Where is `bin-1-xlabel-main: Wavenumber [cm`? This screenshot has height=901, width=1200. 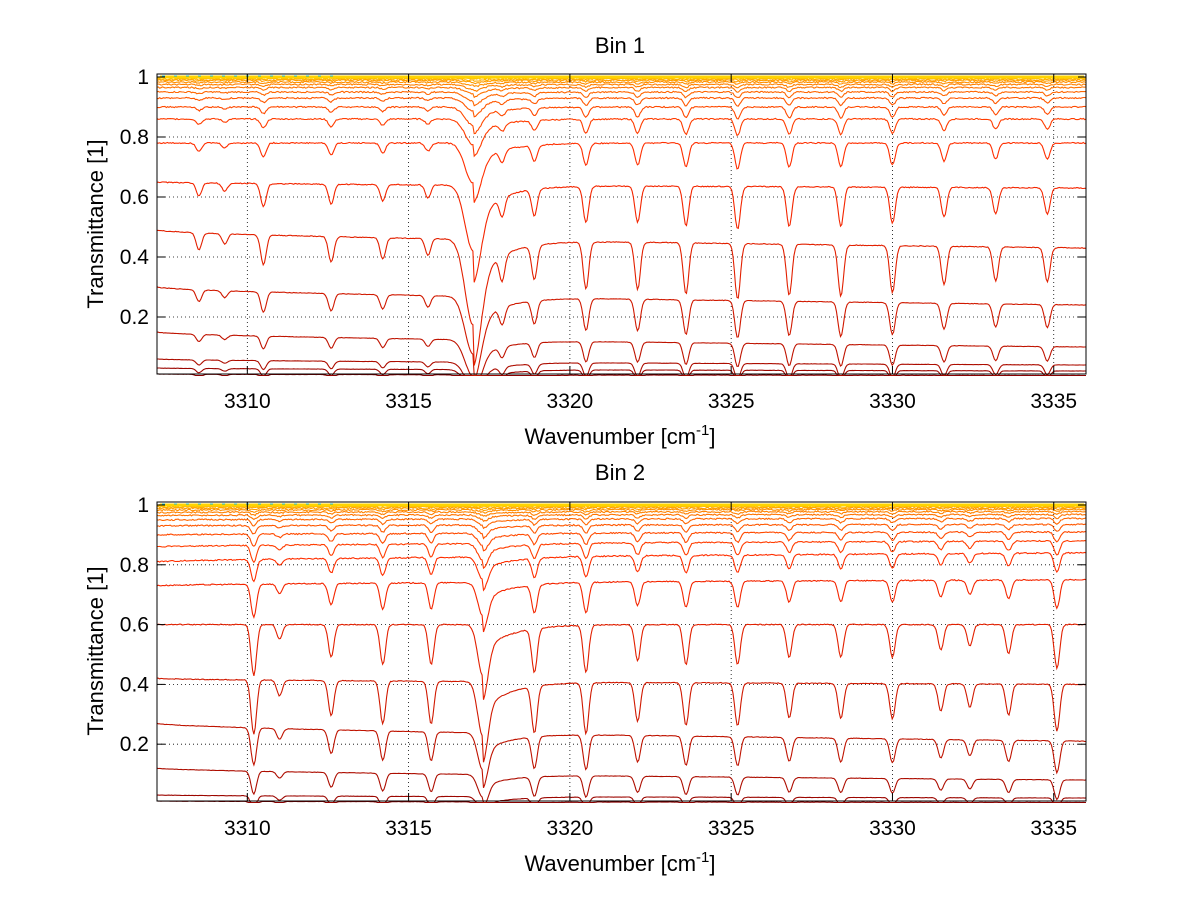 bin-1-xlabel-main: Wavenumber [cm is located at coordinates (610, 436).